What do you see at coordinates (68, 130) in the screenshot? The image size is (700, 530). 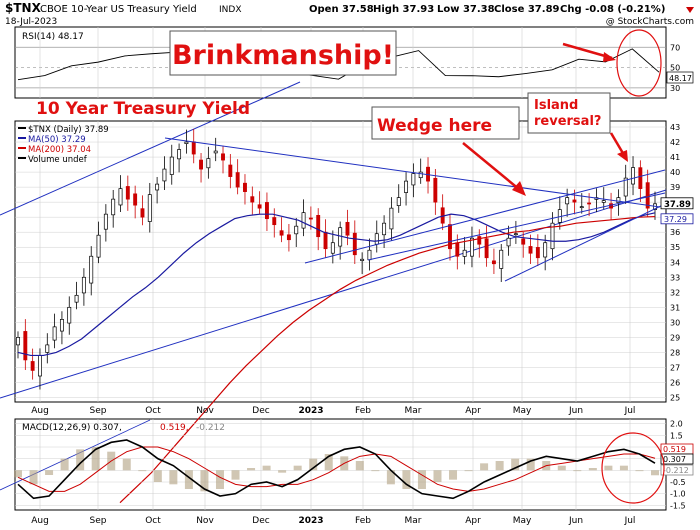 I see `price-legend-entry: $TNX (Daily) 37.89` at bounding box center [68, 130].